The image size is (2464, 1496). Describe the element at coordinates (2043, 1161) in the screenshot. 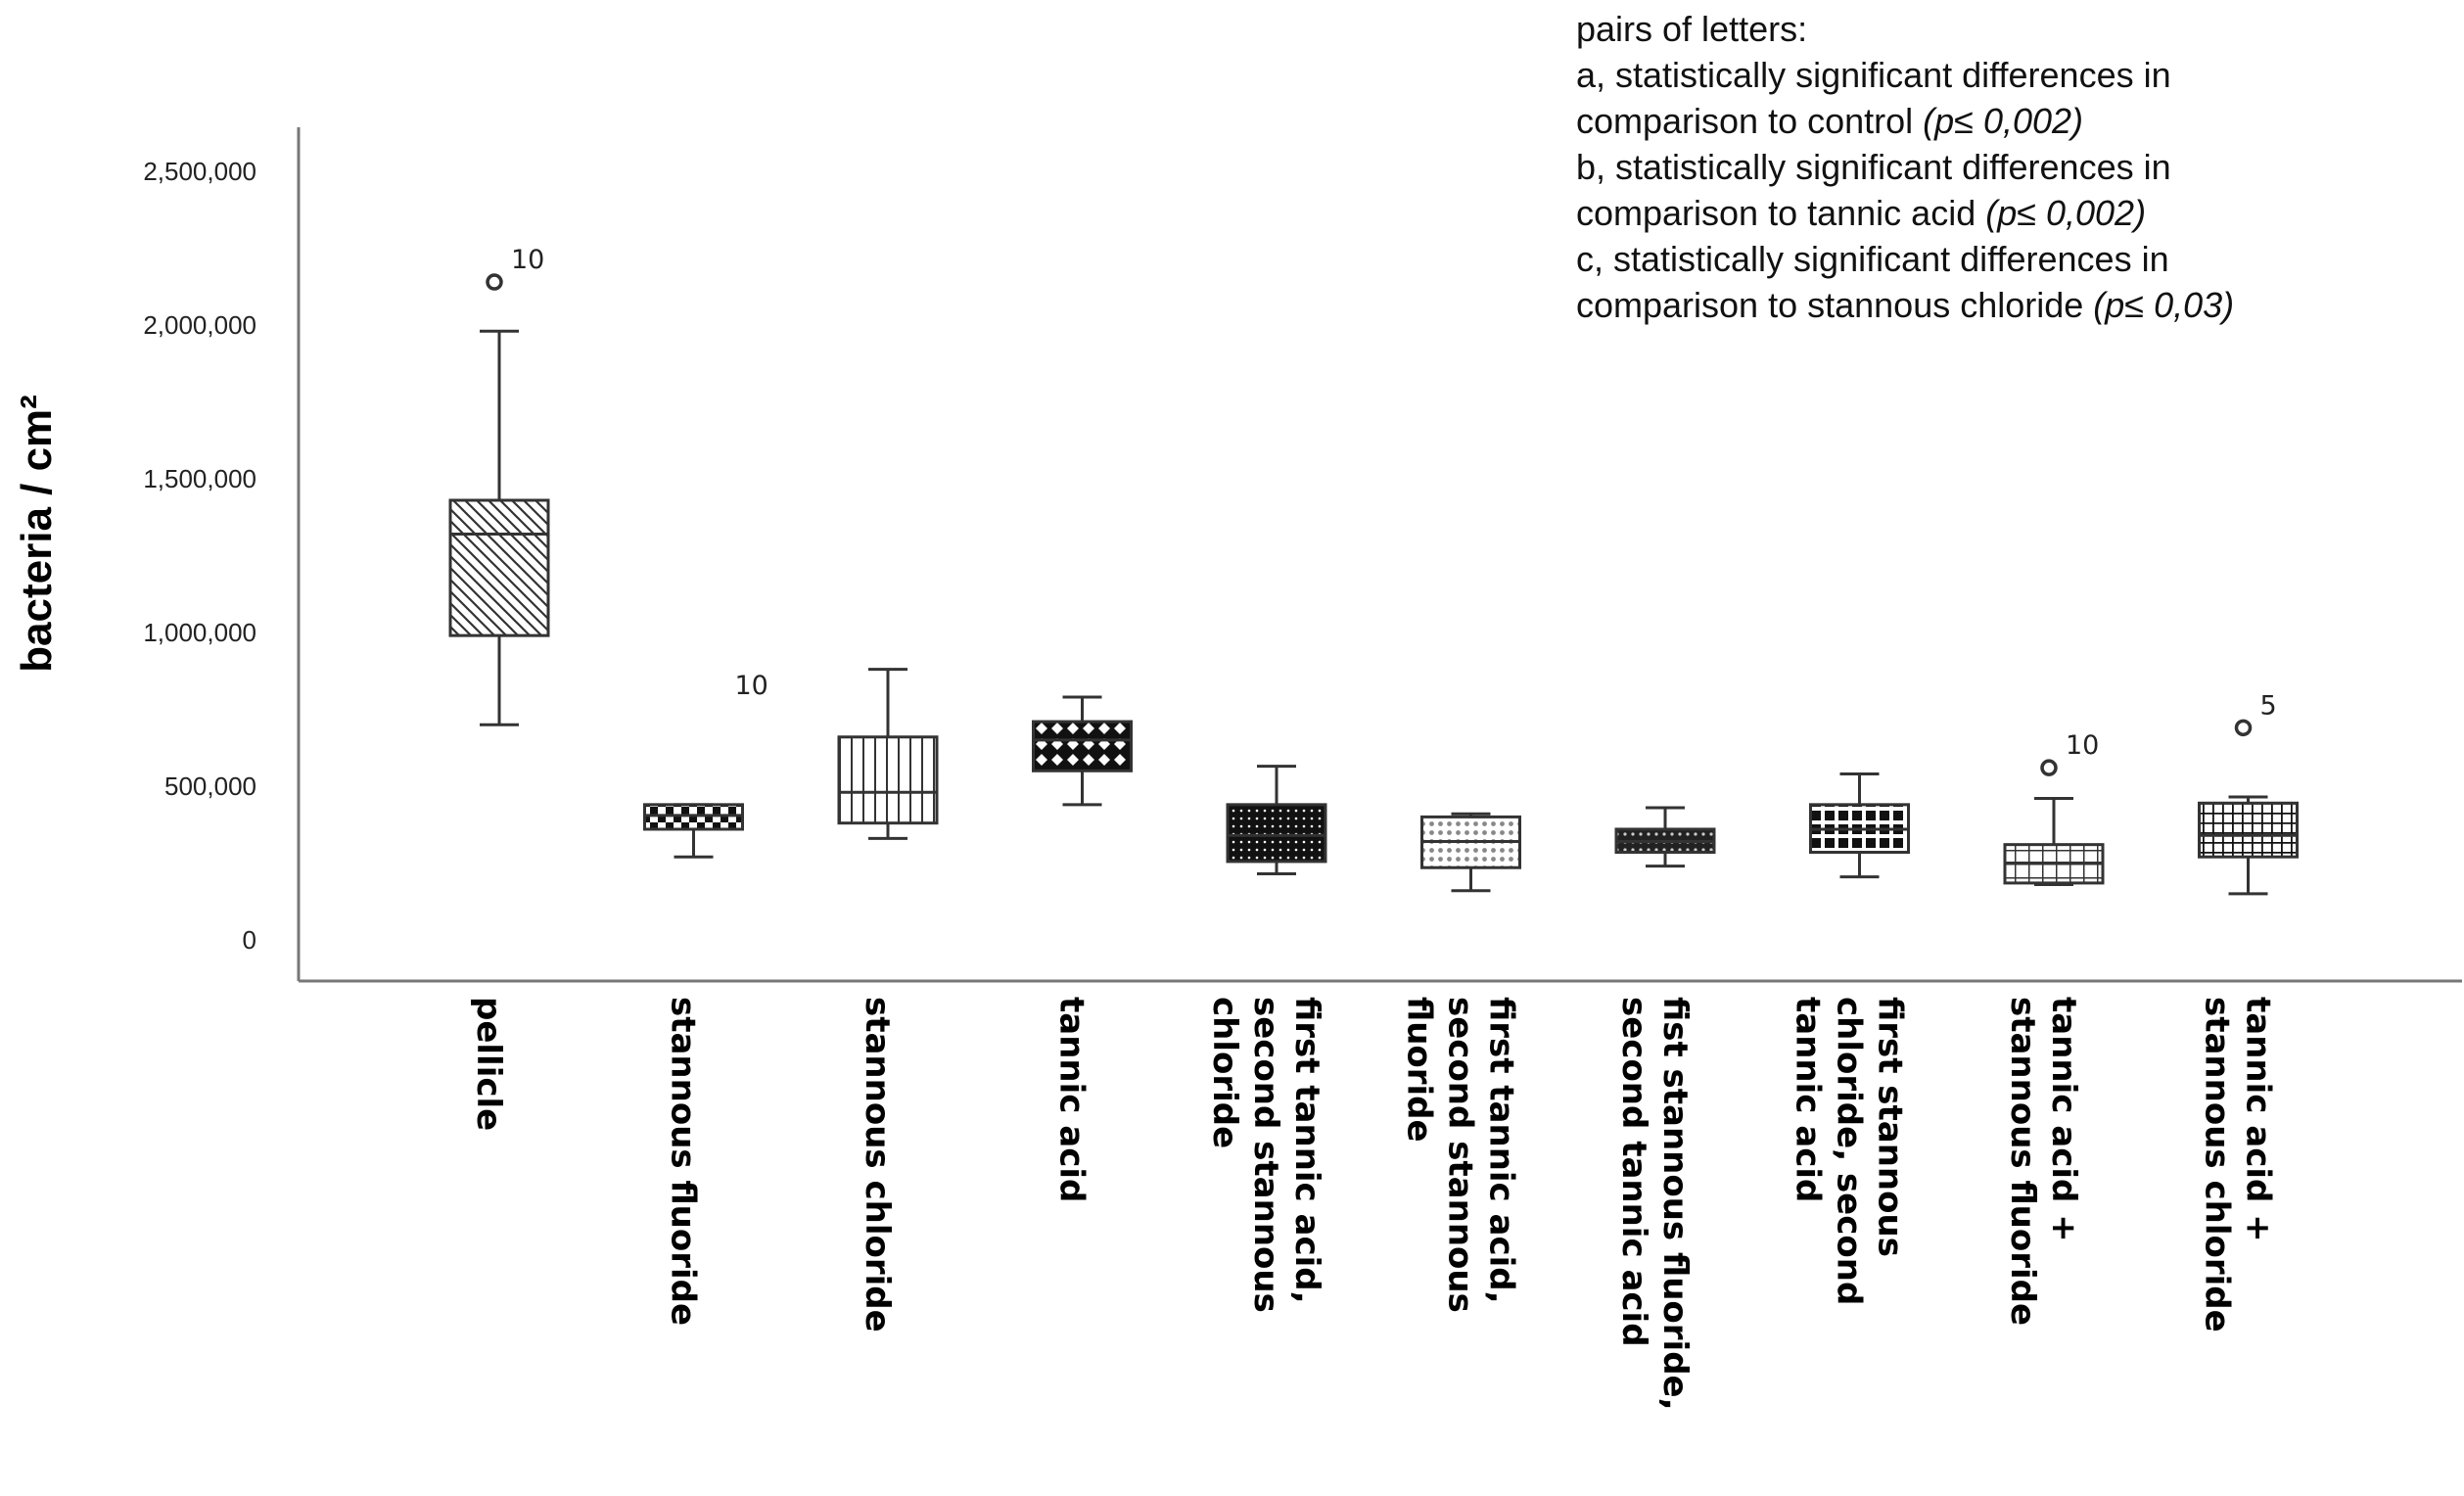

I see `category-label: tannic acid +stannous fluoride` at that location.